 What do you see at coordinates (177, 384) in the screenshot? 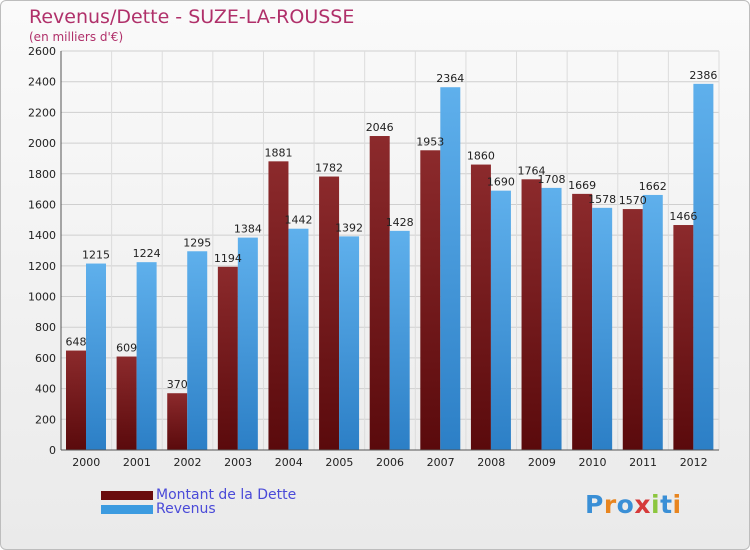
I see `data-label-dette-2002: 370` at bounding box center [177, 384].